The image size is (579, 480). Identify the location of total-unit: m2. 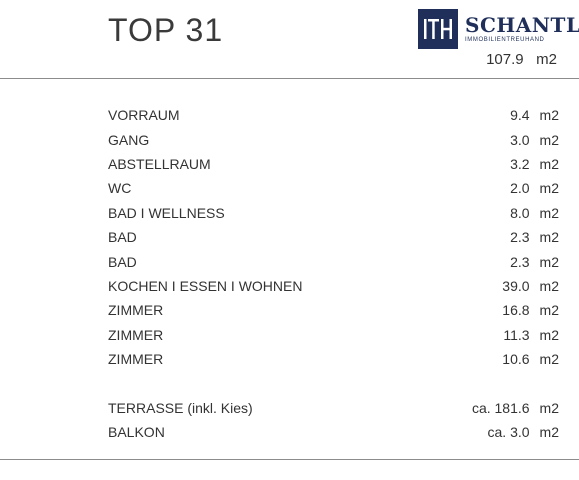
(546, 59).